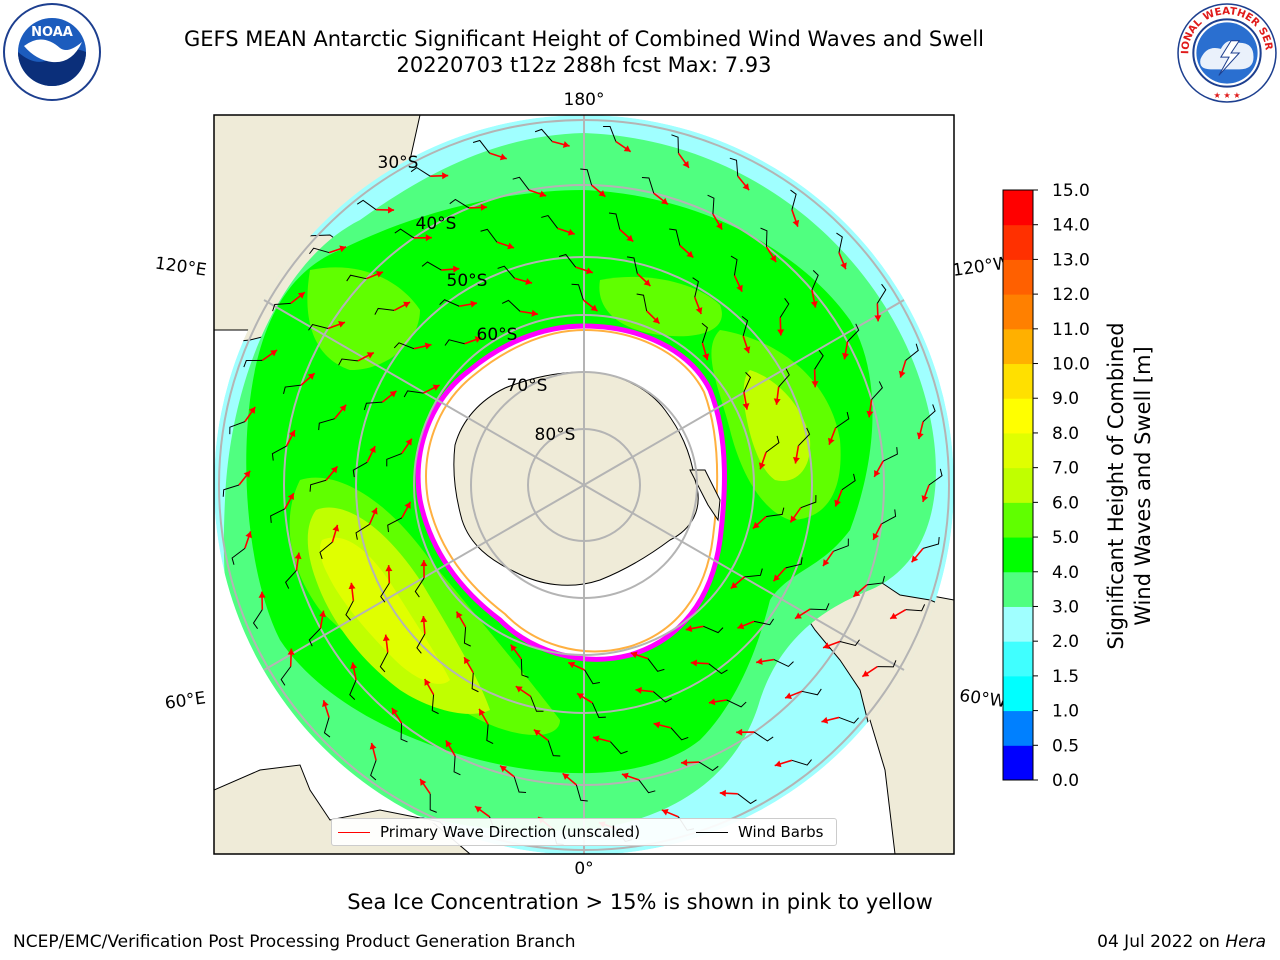 The height and width of the screenshot is (960, 1280). I want to click on colorbar-tick-label: 0.5, so click(1065, 746).